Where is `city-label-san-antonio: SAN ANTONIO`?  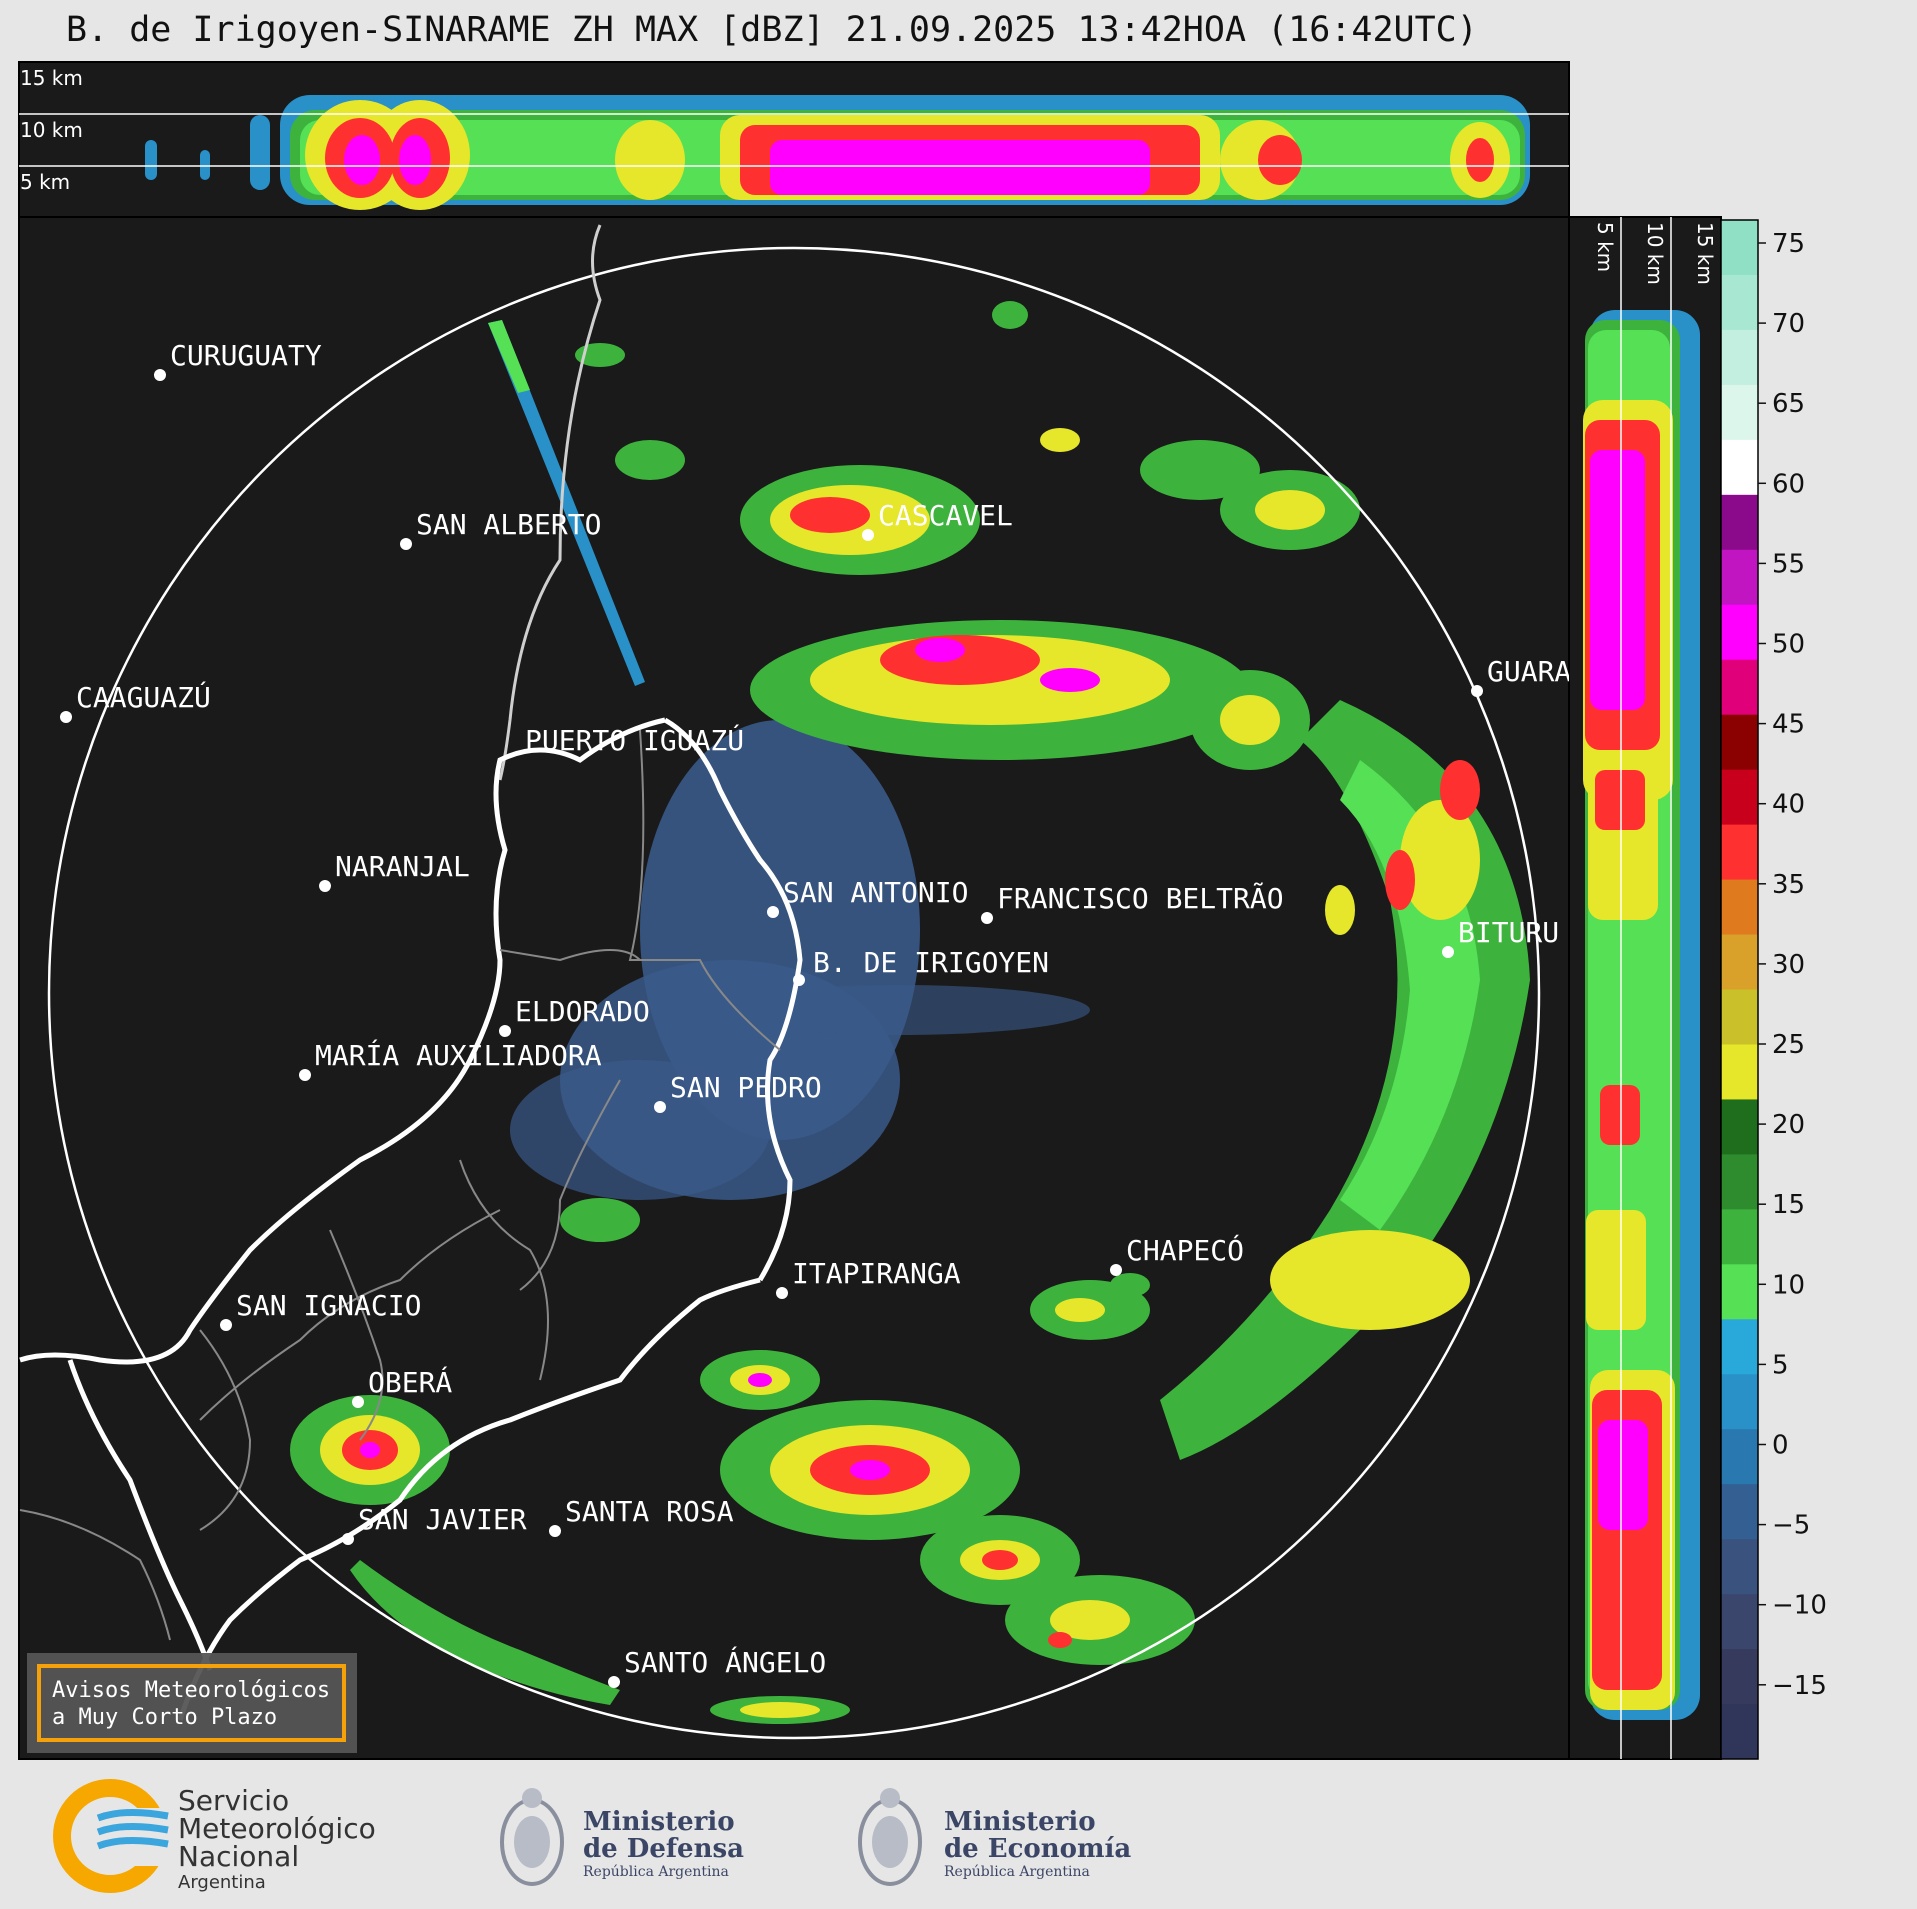
city-label-san-antonio: SAN ANTONIO is located at coordinates (875, 892).